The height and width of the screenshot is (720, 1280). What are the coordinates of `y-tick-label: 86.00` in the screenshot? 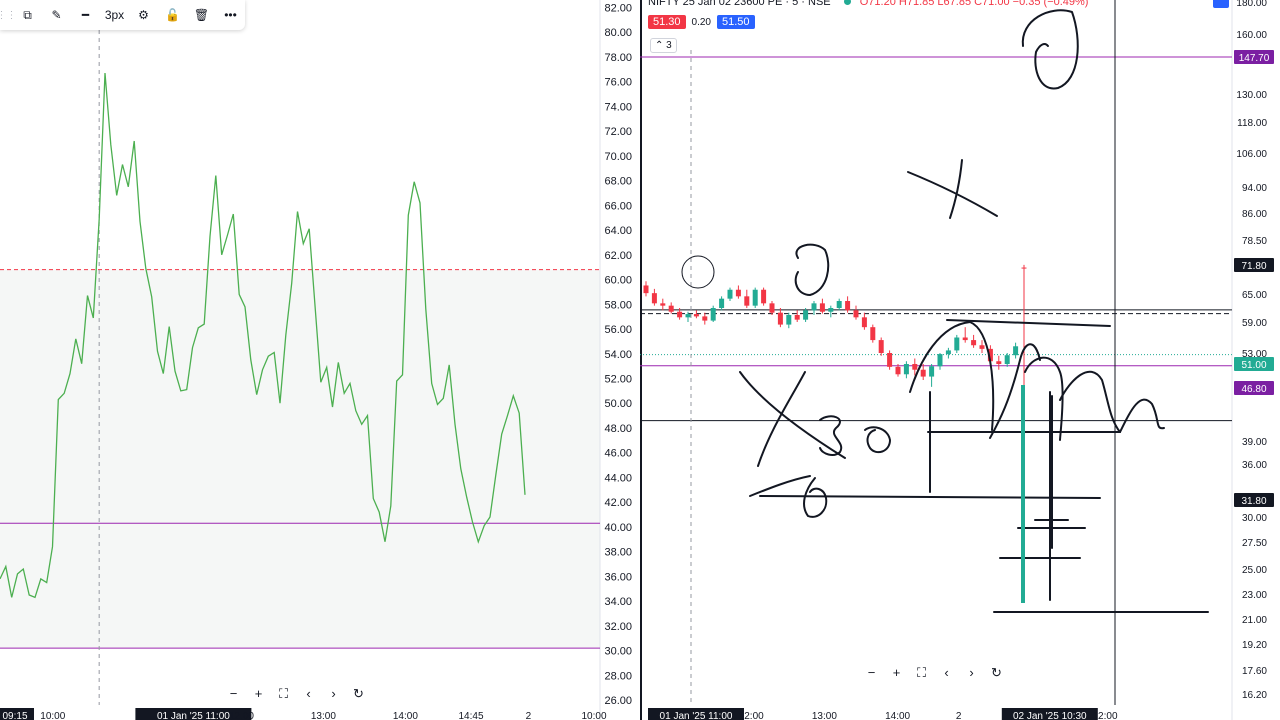 It's located at (1254, 214).